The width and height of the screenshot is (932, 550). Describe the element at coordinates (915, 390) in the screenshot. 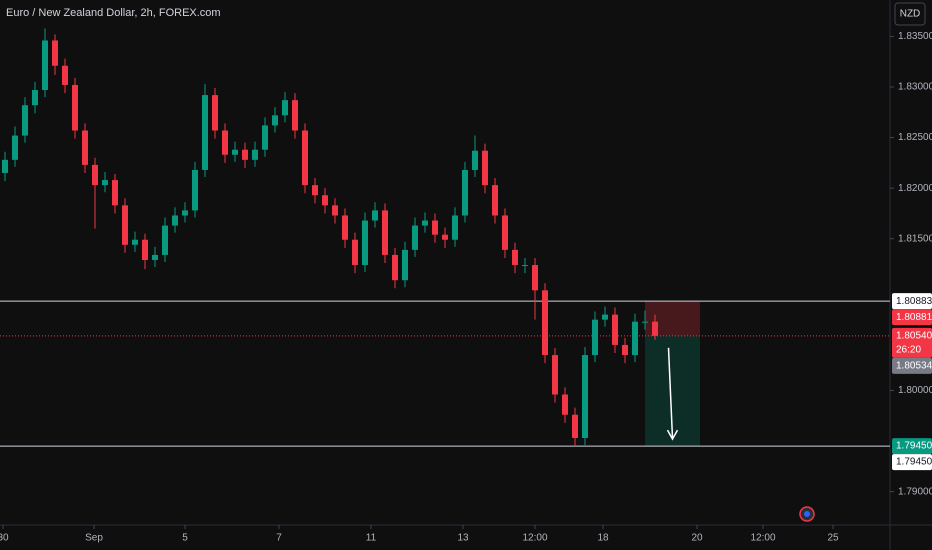

I see `y-tick-label: 1.80000` at that location.